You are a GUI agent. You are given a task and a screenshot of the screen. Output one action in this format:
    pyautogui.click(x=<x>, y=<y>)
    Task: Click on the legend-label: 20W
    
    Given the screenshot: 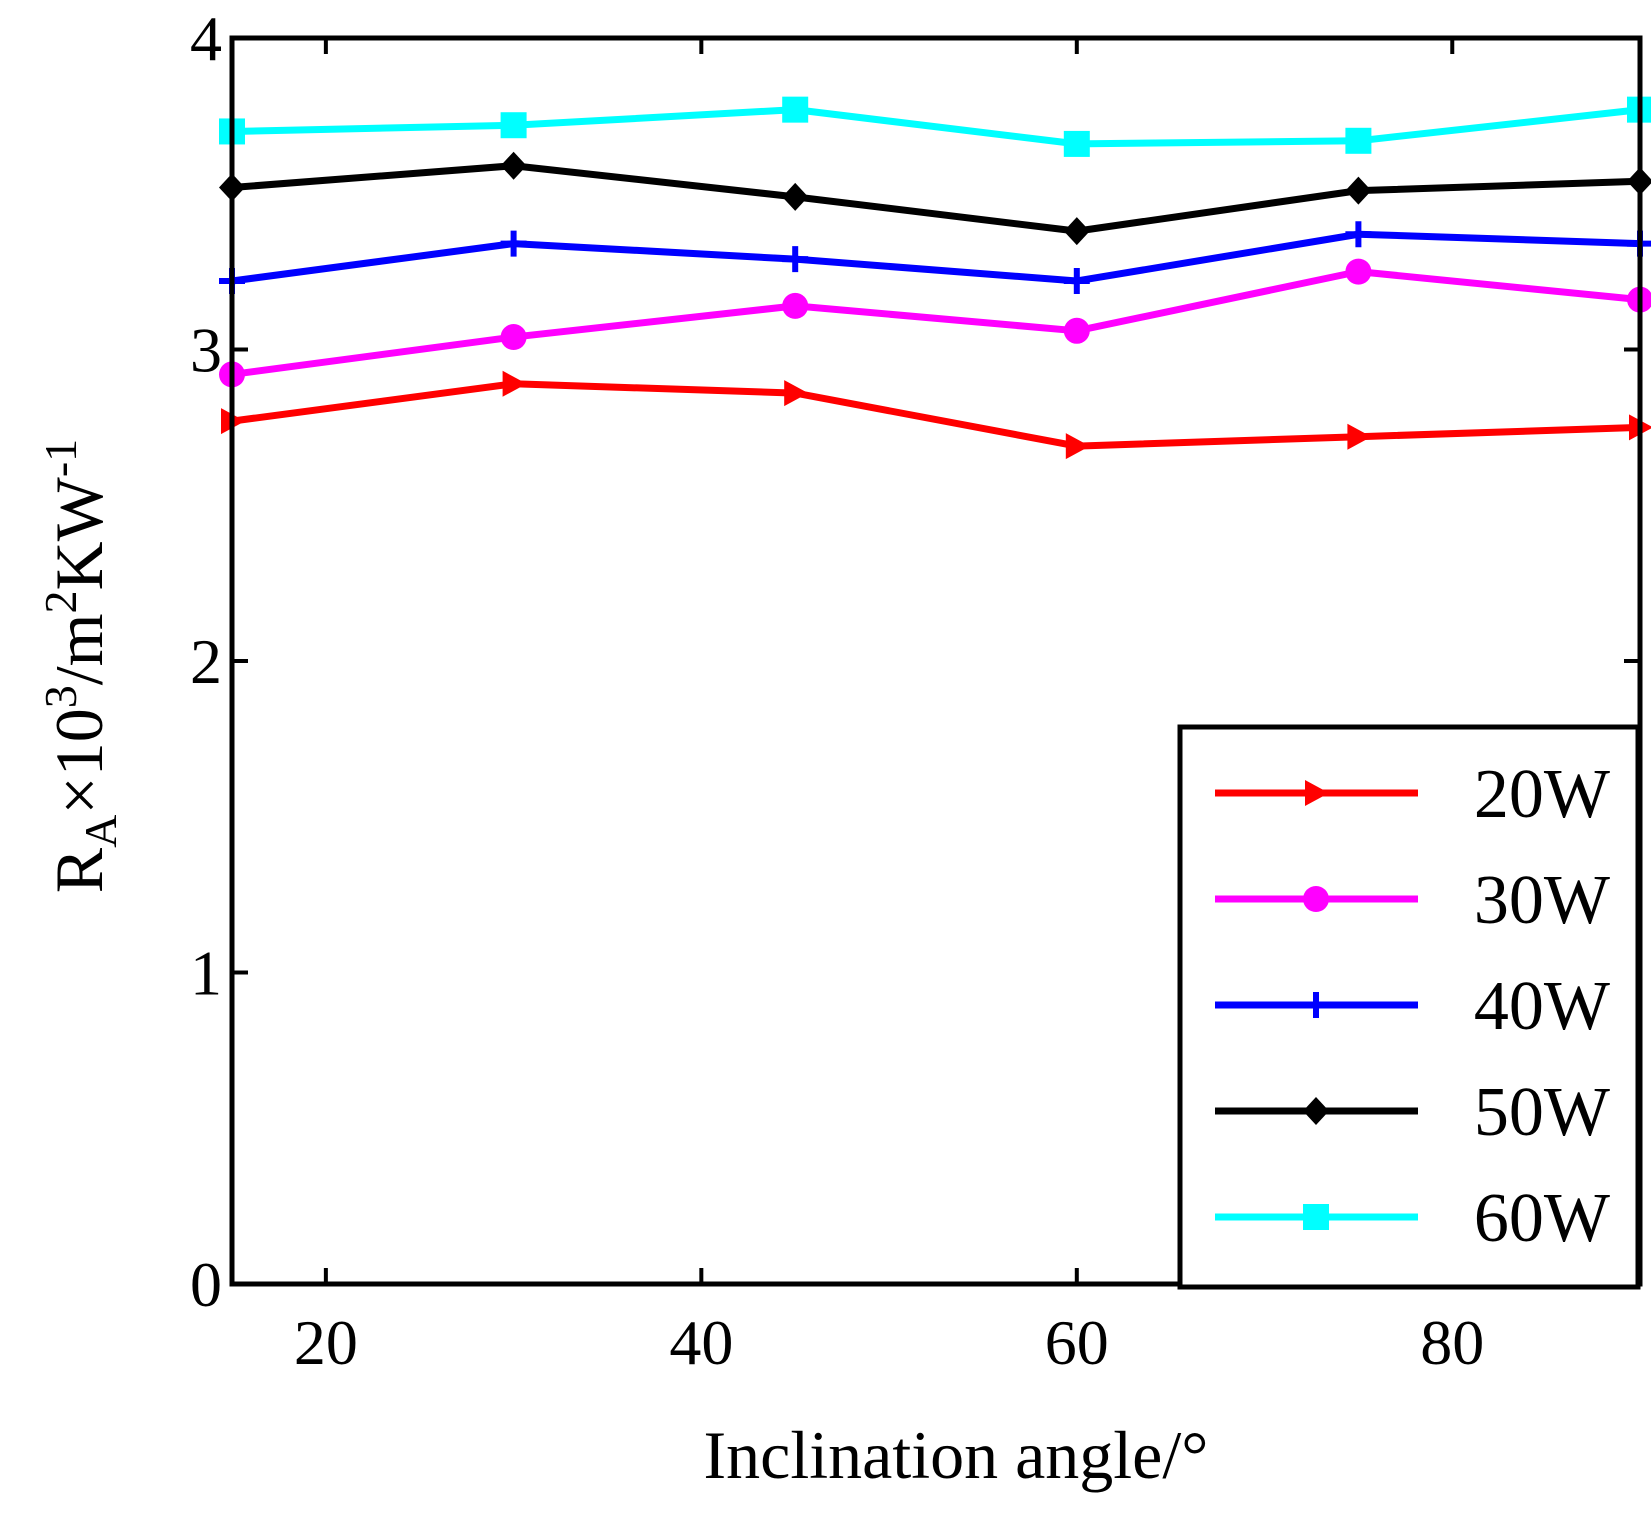 What is the action you would take?
    pyautogui.click(x=1542, y=794)
    